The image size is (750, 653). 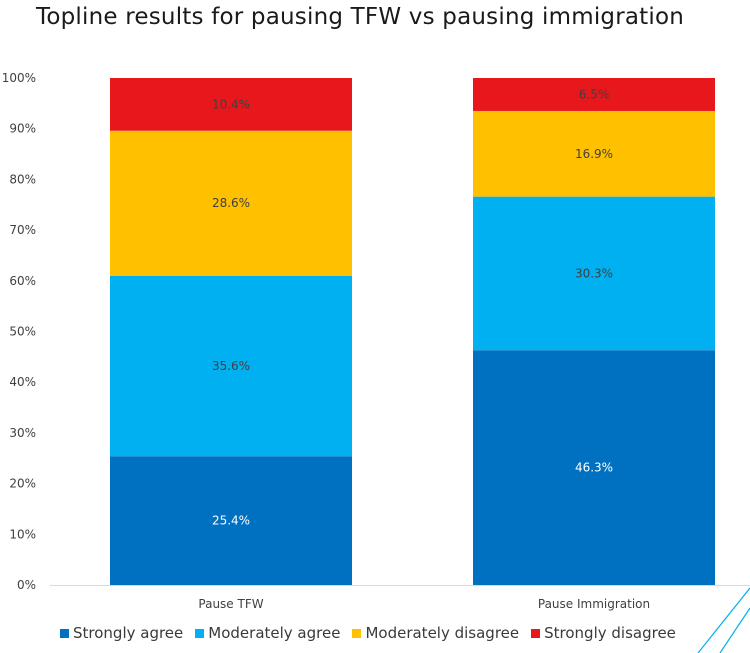 I want to click on y-tick-label: 20%, so click(x=22, y=484).